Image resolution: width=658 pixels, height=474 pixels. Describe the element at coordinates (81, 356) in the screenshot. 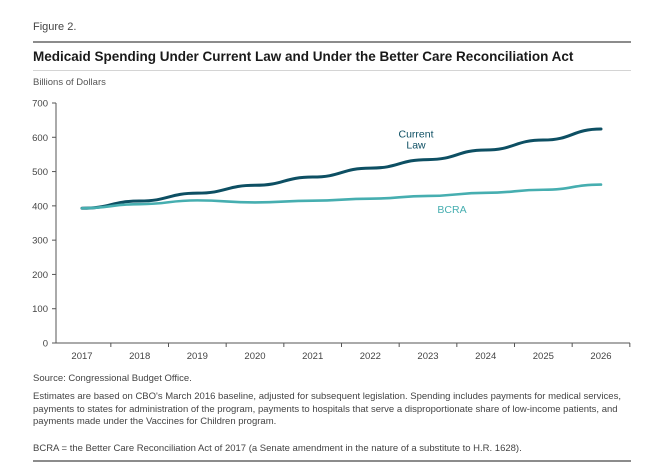

I see `x-tick-label-2017: 2017` at that location.